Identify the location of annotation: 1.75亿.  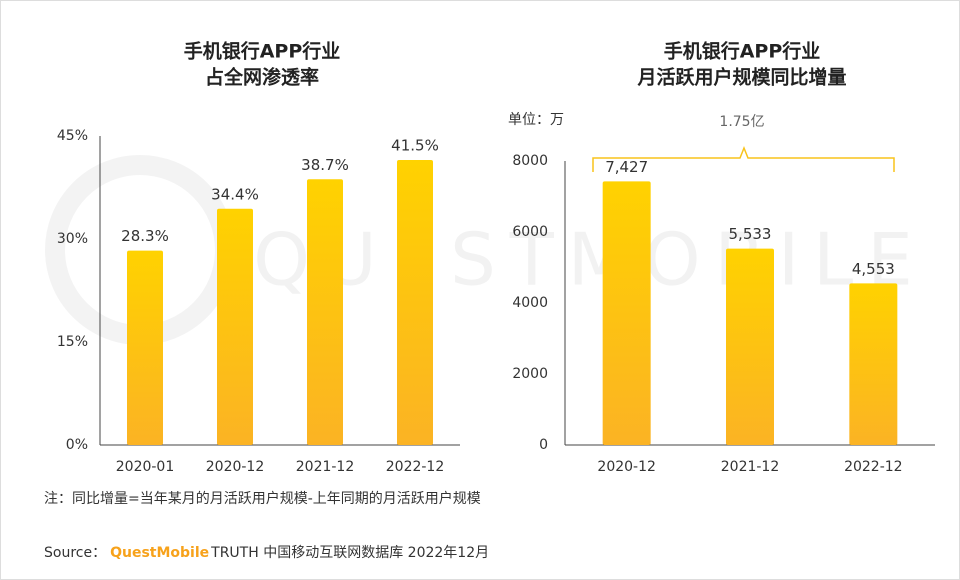
(741, 122).